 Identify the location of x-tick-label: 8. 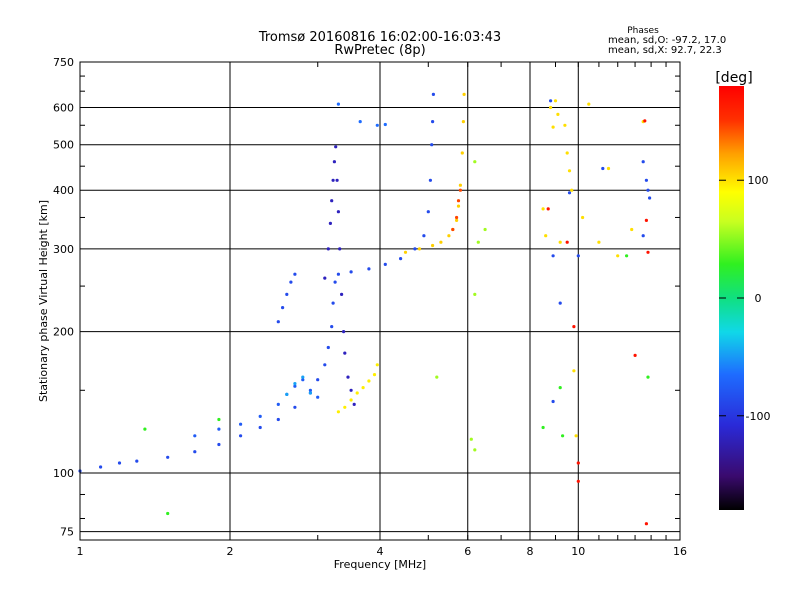
(530, 551).